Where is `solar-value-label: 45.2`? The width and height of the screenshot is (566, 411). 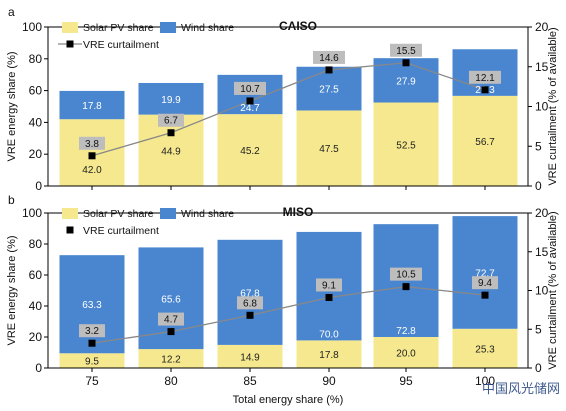
solar-value-label: 45.2 is located at coordinates (250, 151).